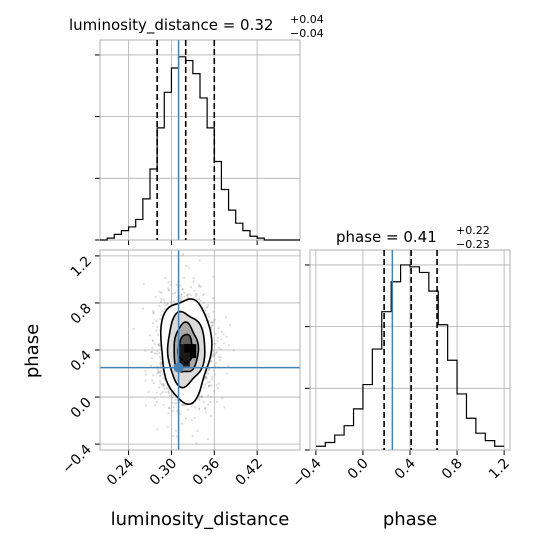 The height and width of the screenshot is (550, 550). What do you see at coordinates (307, 19) in the screenshot?
I see `title-plus: +0.04` at bounding box center [307, 19].